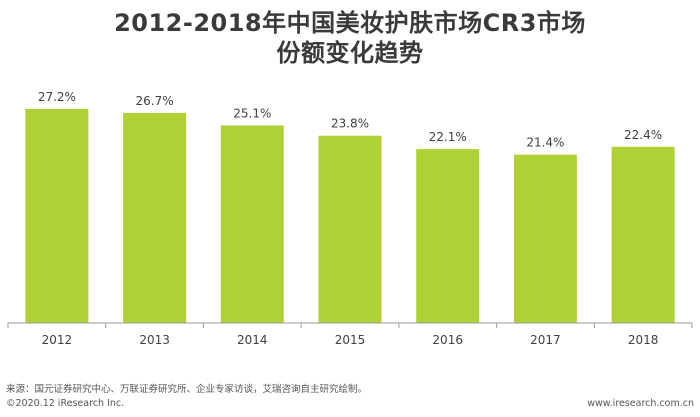 This screenshot has width=700, height=417. Describe the element at coordinates (448, 236) in the screenshot. I see `bar-2016` at that location.